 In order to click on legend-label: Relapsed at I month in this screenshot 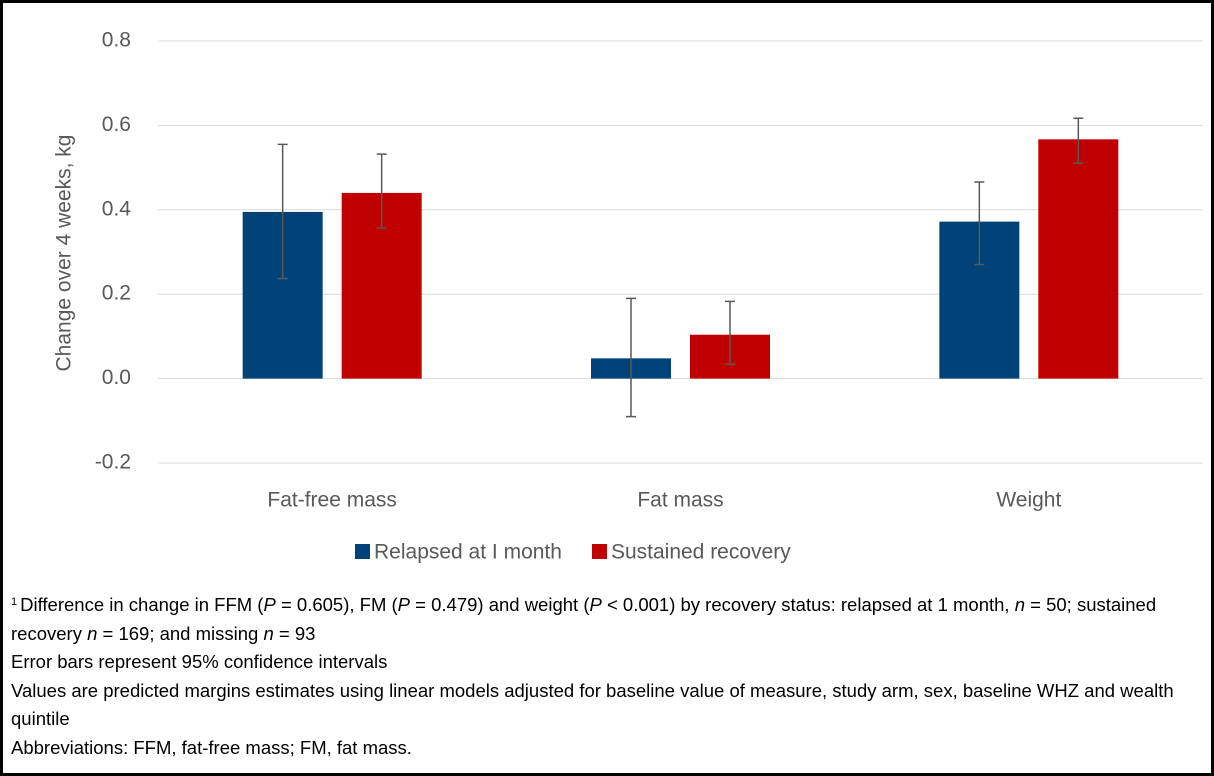, I will do `click(468, 552)`.